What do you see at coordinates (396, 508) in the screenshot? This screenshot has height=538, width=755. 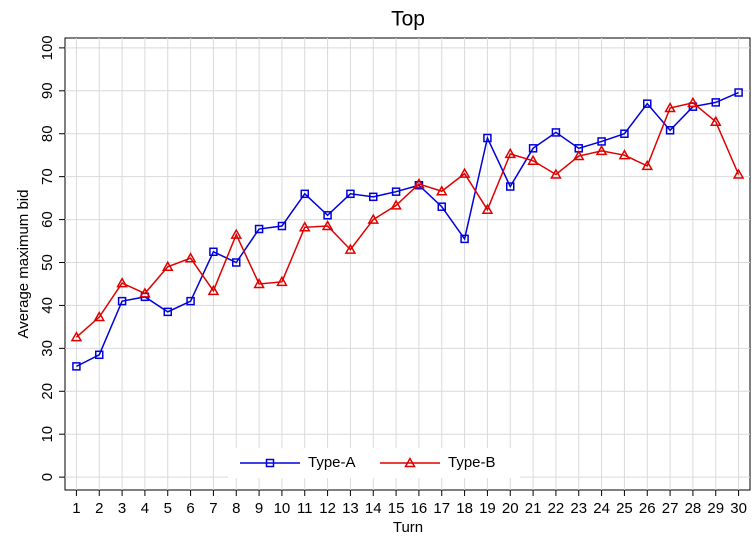 I see `x-tick-label: 15` at bounding box center [396, 508].